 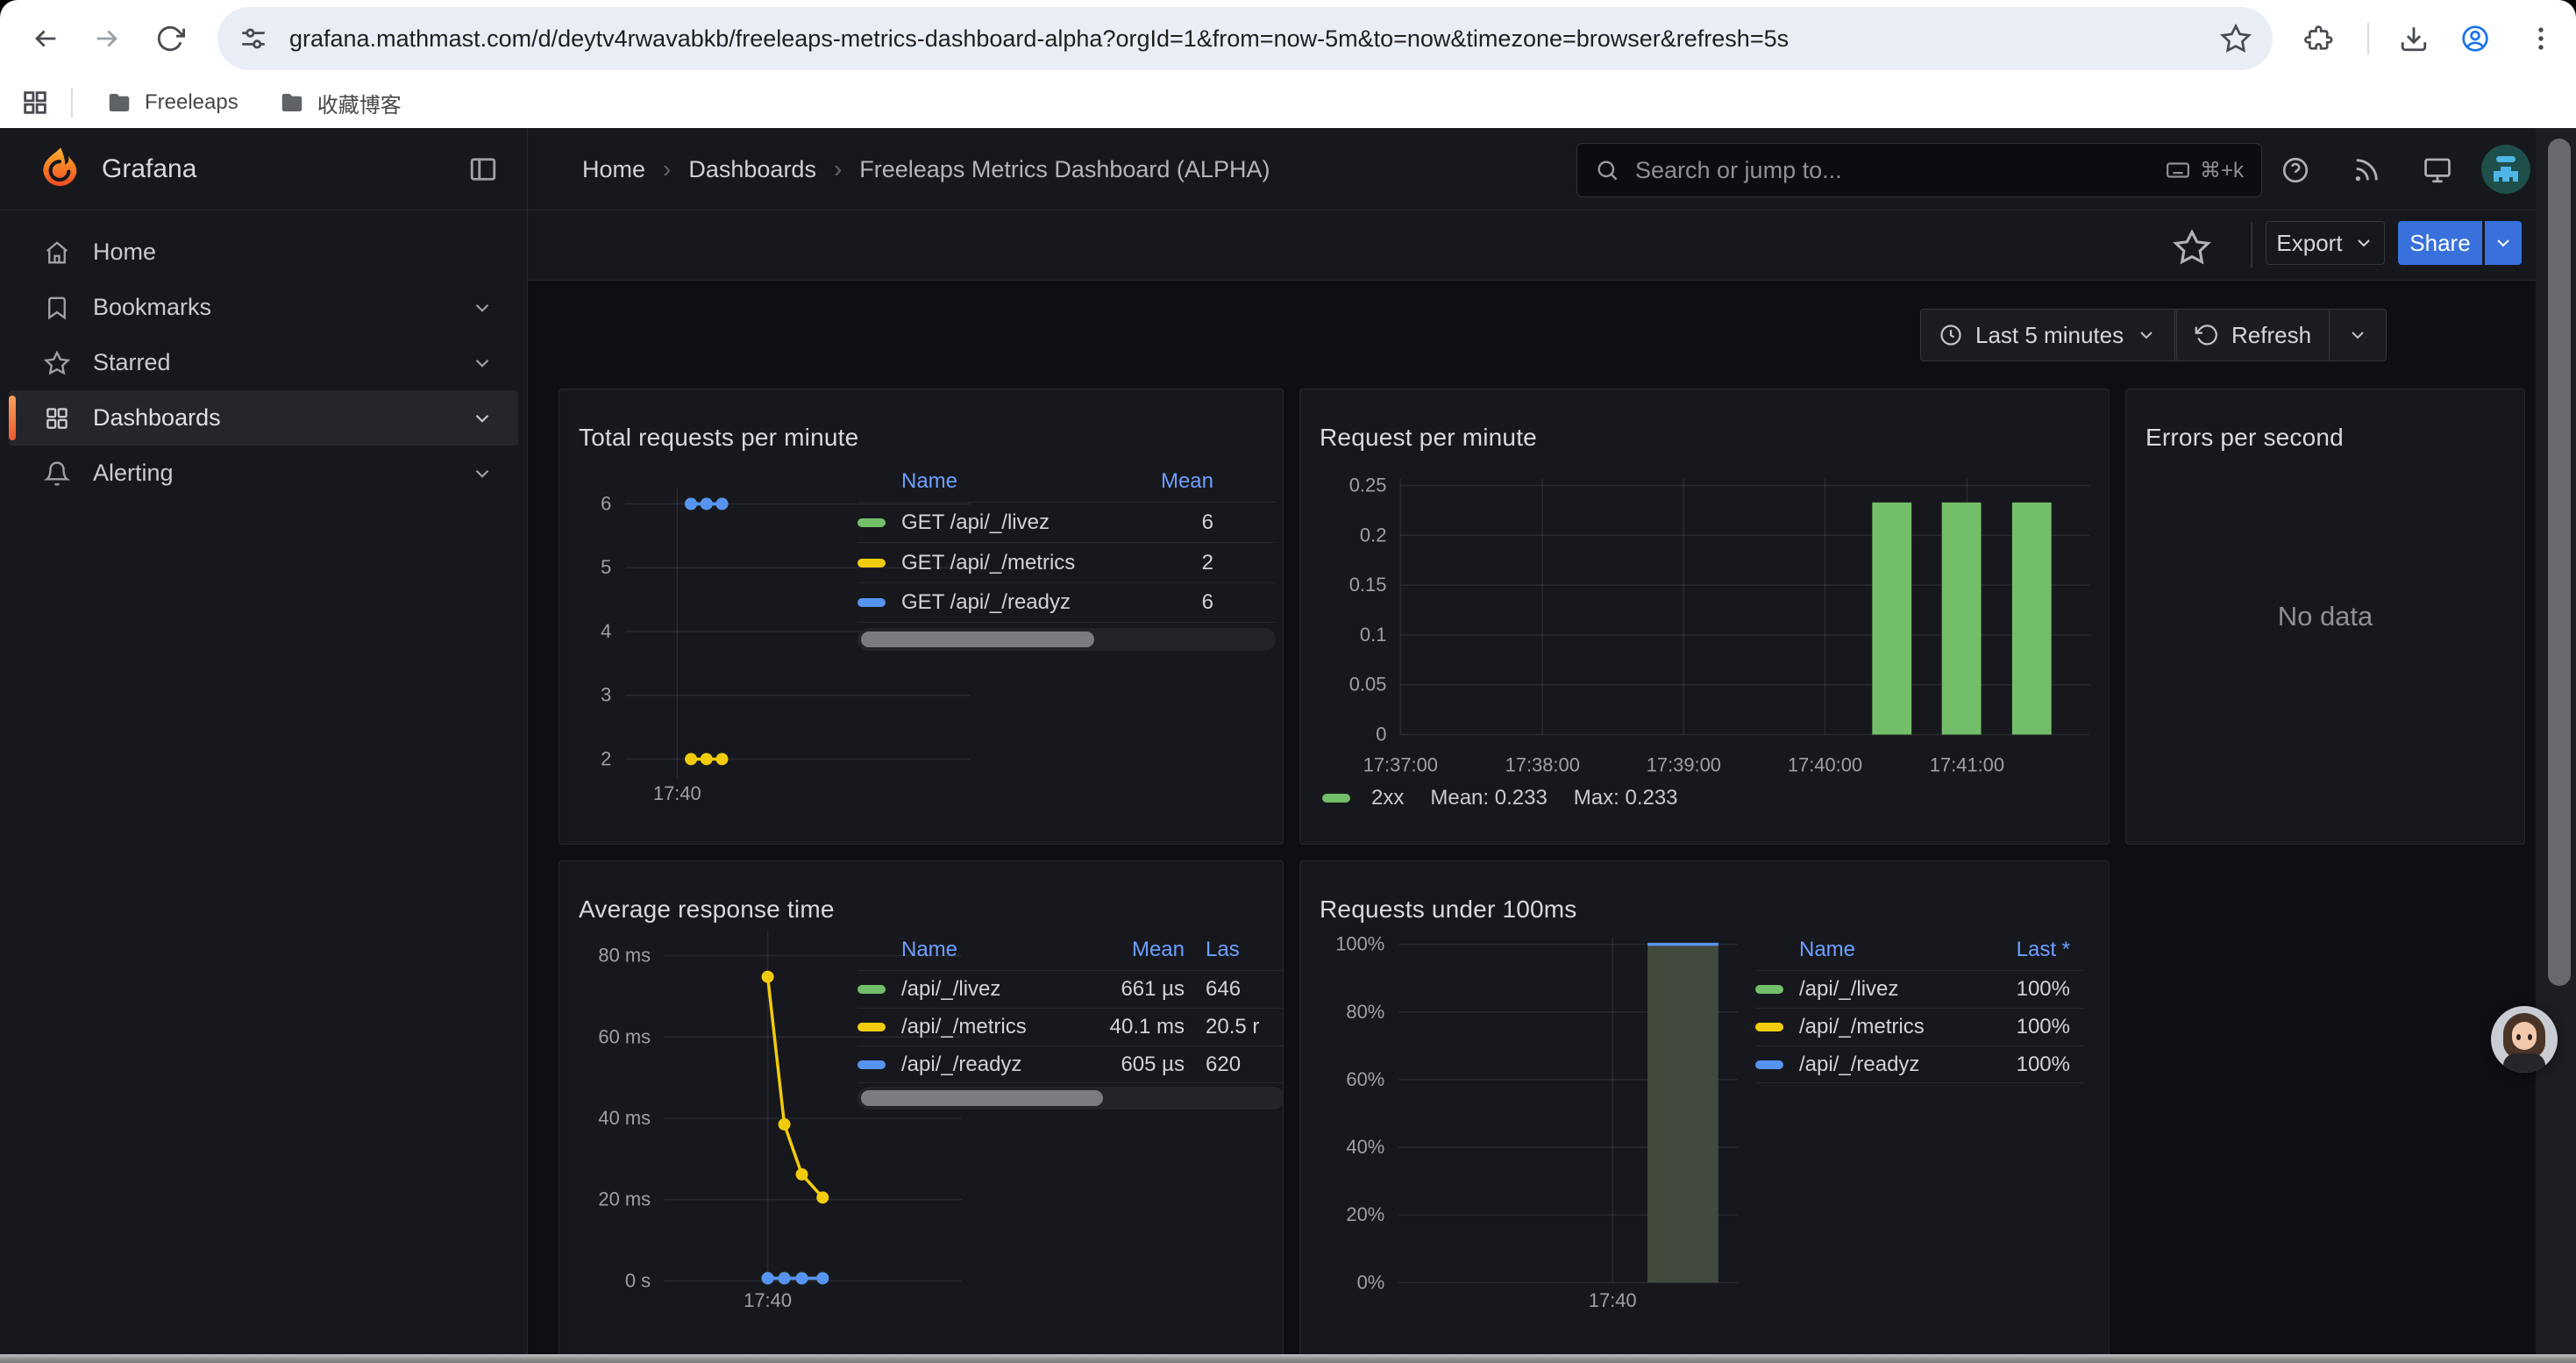 What do you see at coordinates (483, 169) in the screenshot?
I see `dock-toggle-icon` at bounding box center [483, 169].